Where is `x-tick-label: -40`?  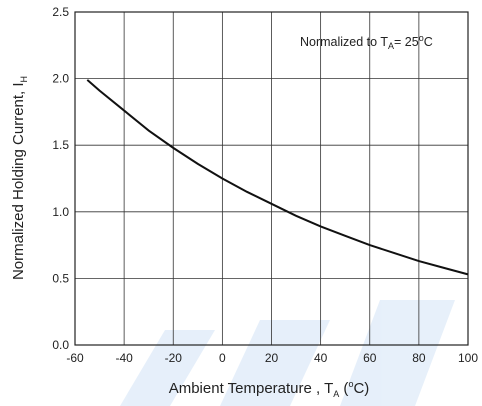
x-tick-label: -40 is located at coordinates (124, 358).